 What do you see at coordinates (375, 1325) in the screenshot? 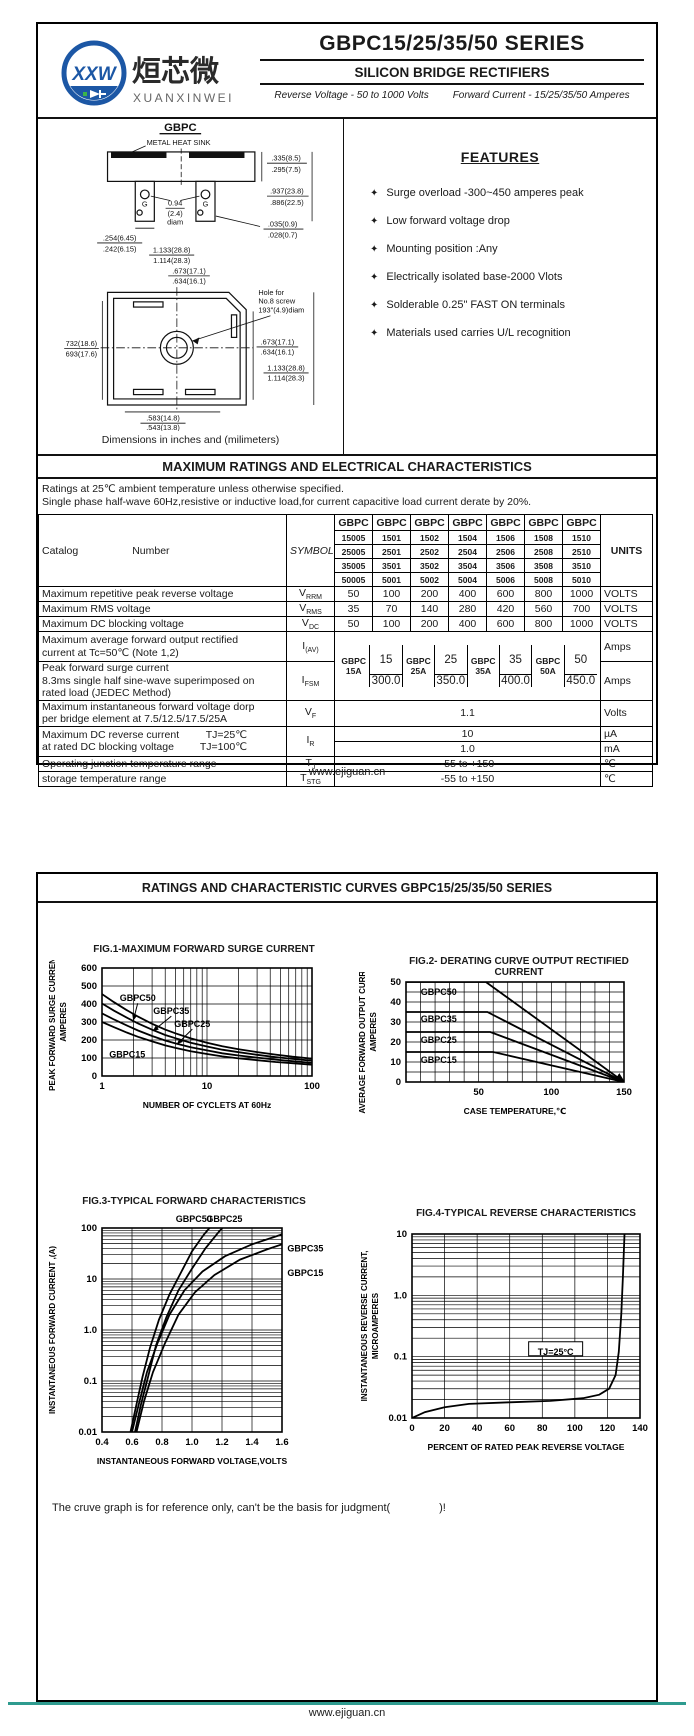
I see `svg-text: MICROAMPERES` at bounding box center [375, 1325].